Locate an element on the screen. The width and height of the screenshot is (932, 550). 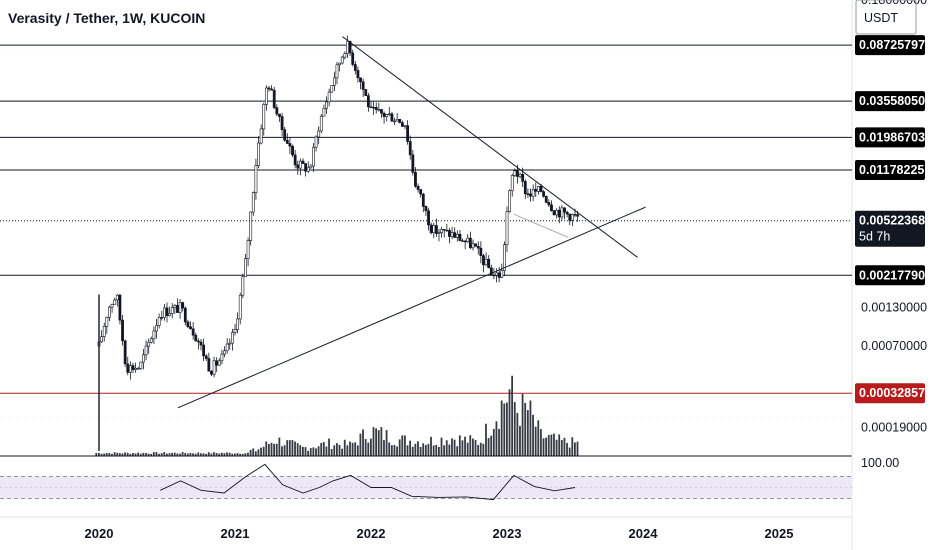
x-tick-label: 2022 is located at coordinates (371, 533).